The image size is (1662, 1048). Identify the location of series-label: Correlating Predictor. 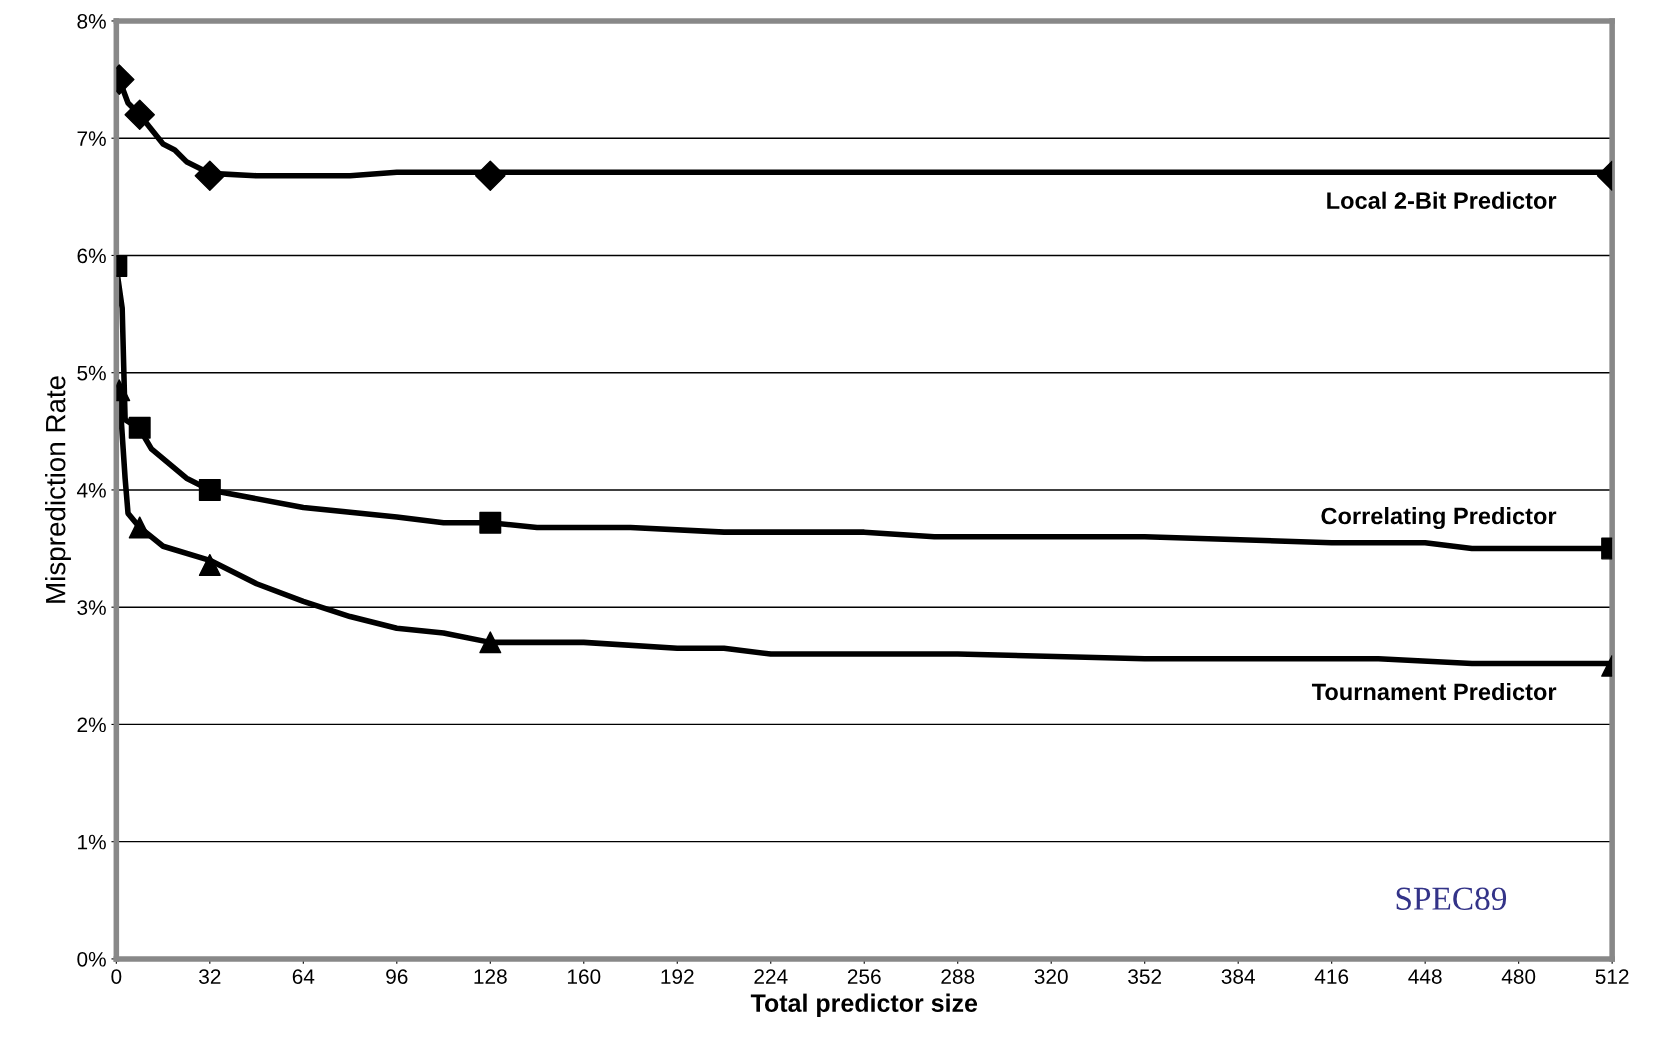
(1439, 518).